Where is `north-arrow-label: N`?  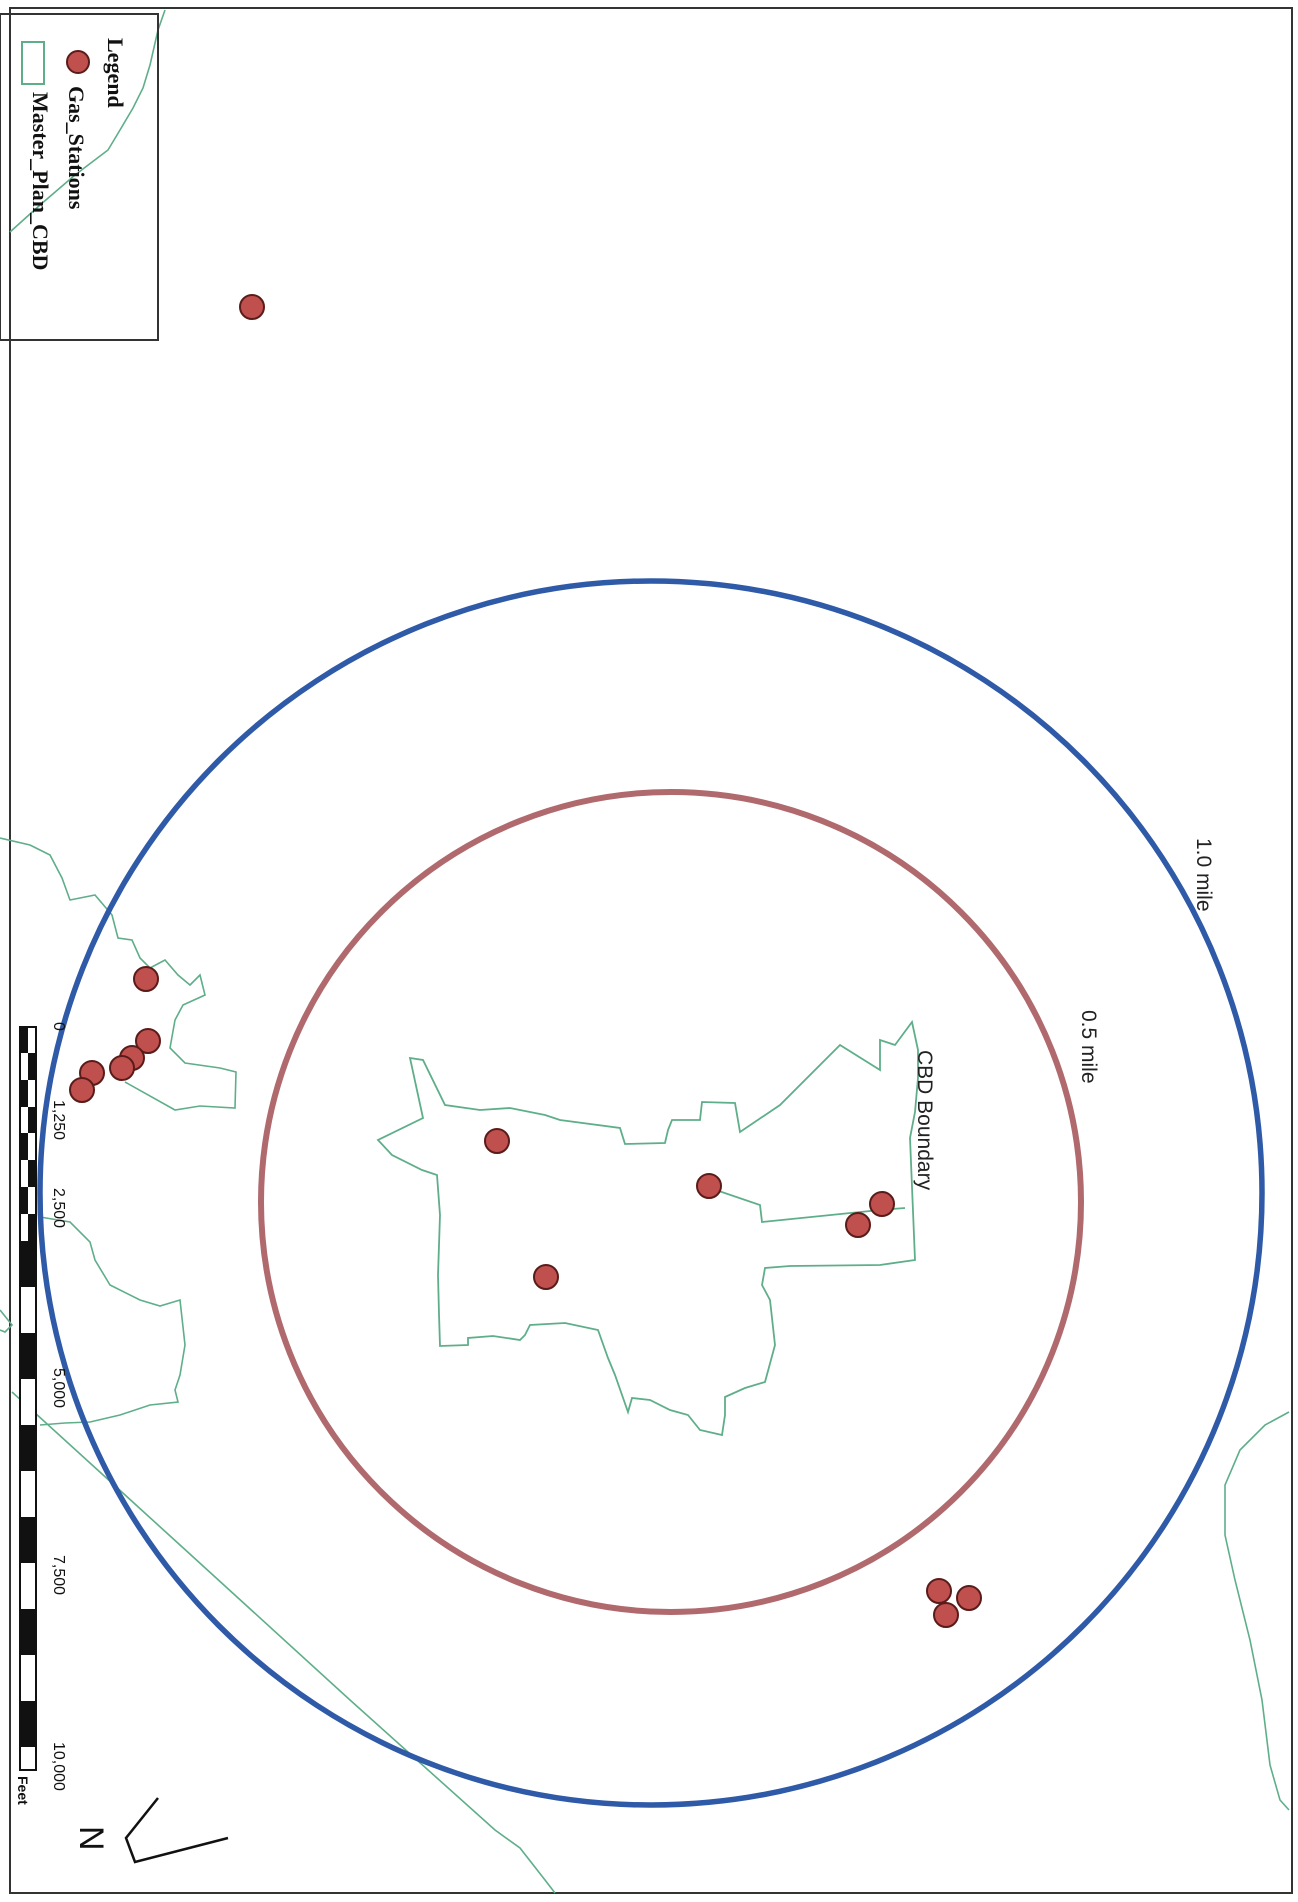 north-arrow-label: N is located at coordinates (91, 1838).